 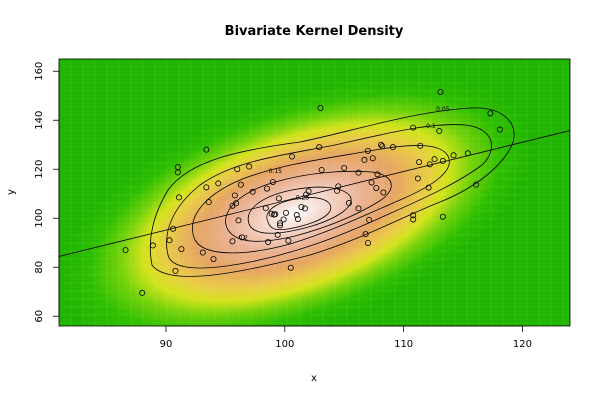 What do you see at coordinates (346, 337) in the screenshot?
I see `x-axis: 90 100 110 120` at bounding box center [346, 337].